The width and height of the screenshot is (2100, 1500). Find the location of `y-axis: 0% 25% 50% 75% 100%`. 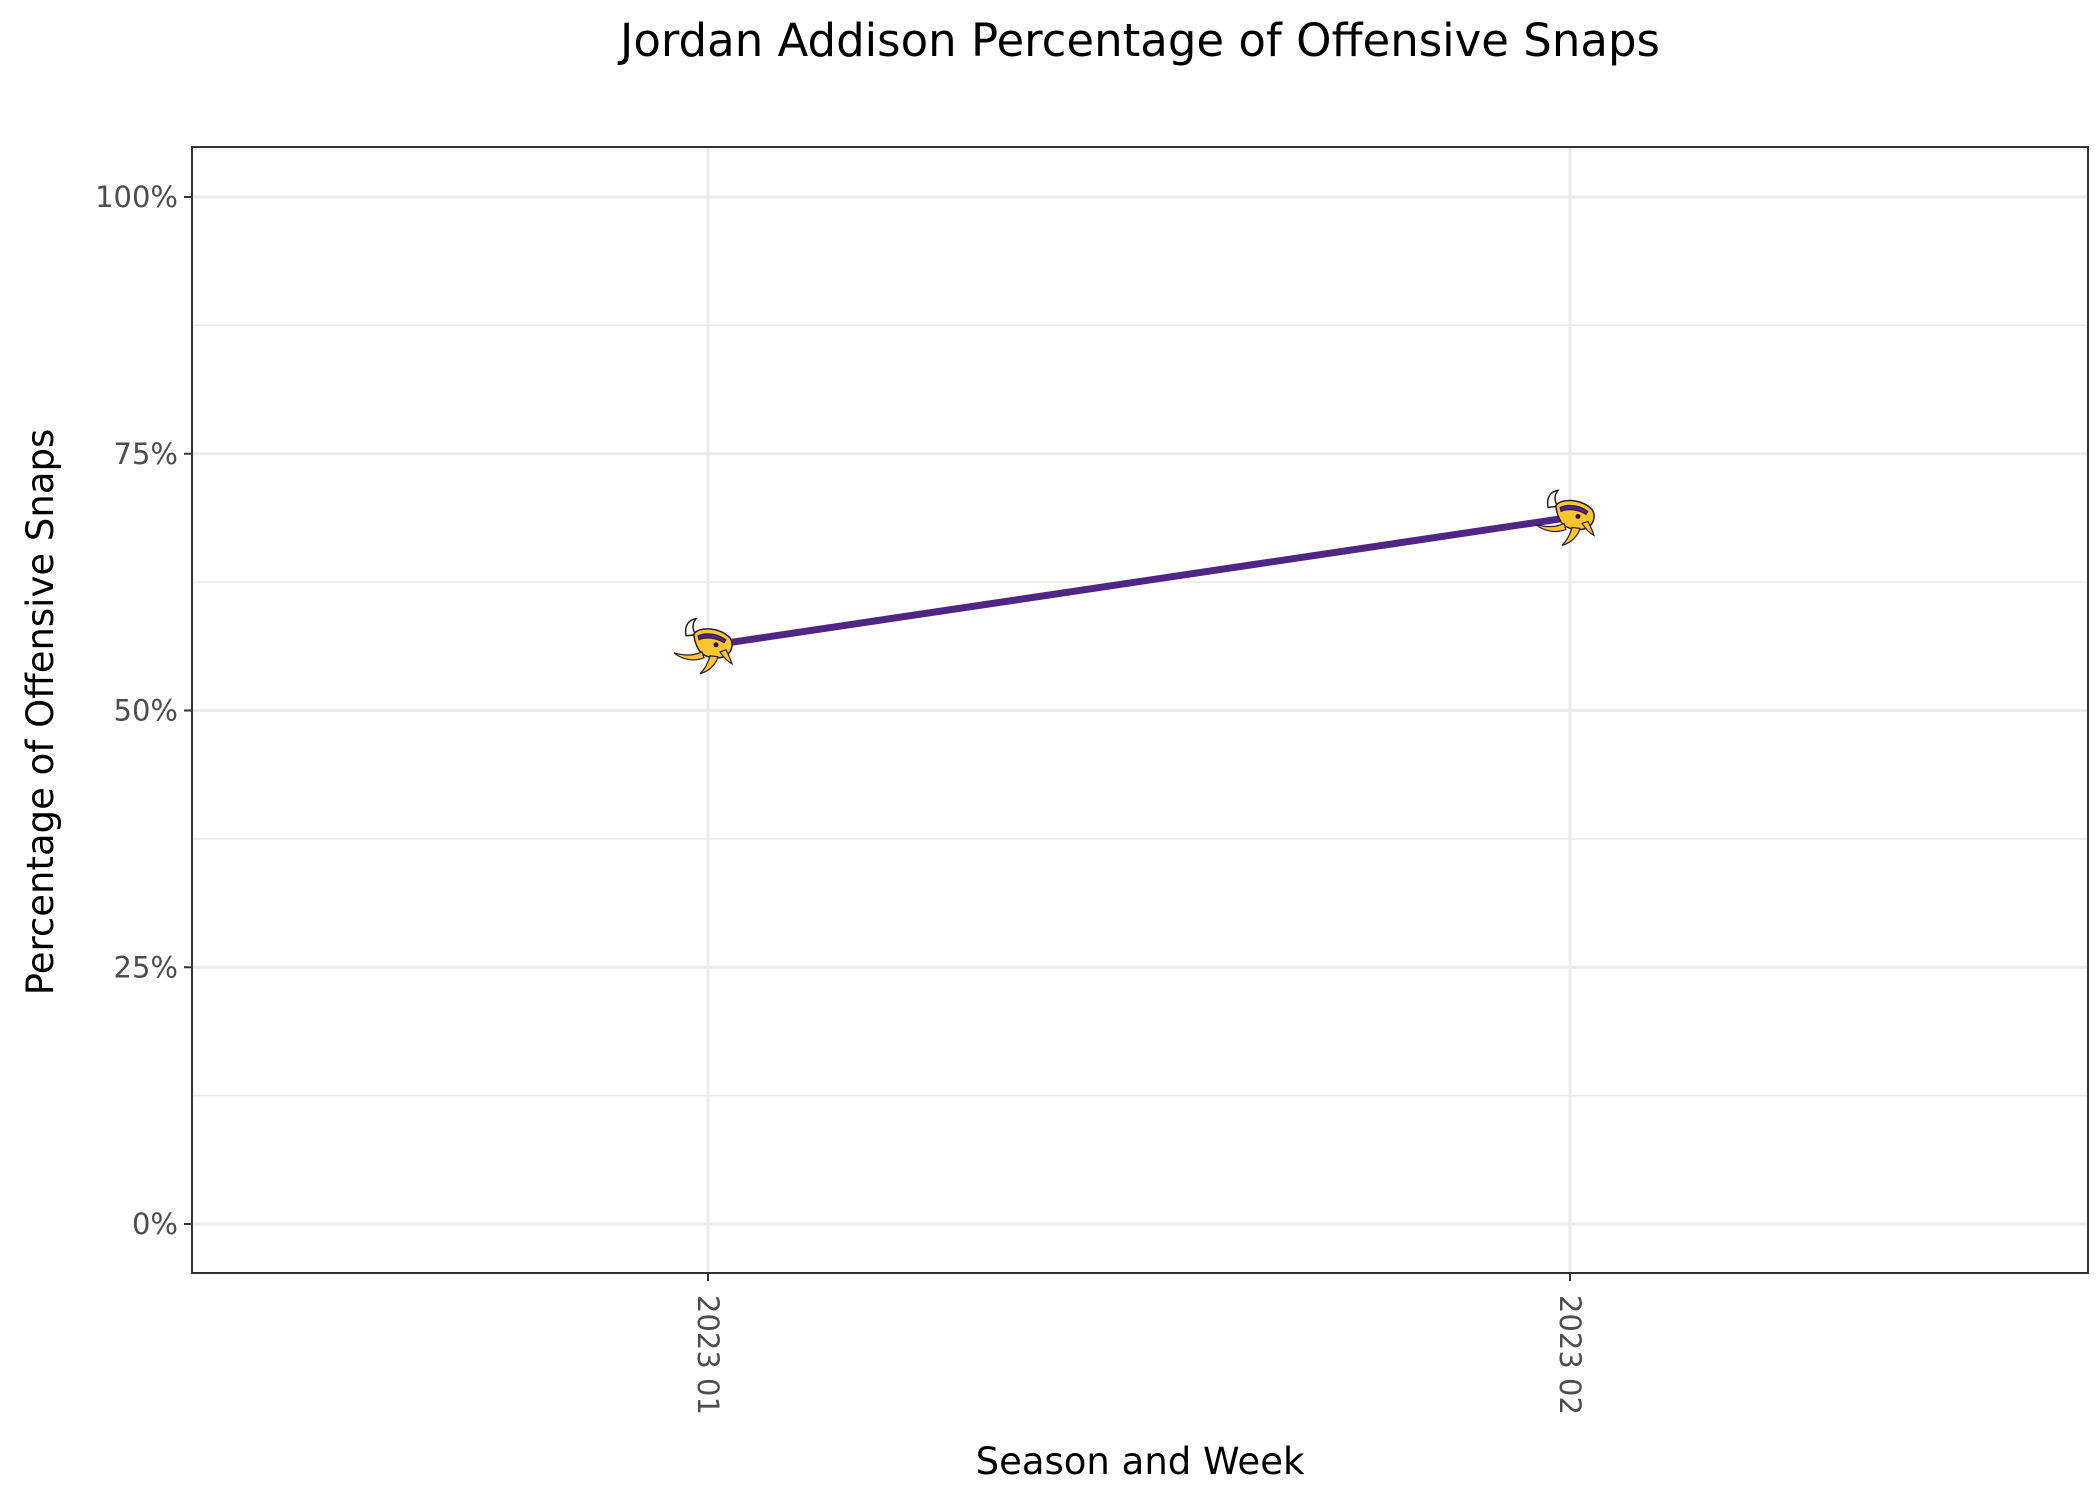

y-axis: 0% 25% 50% 75% 100% is located at coordinates (143, 710).